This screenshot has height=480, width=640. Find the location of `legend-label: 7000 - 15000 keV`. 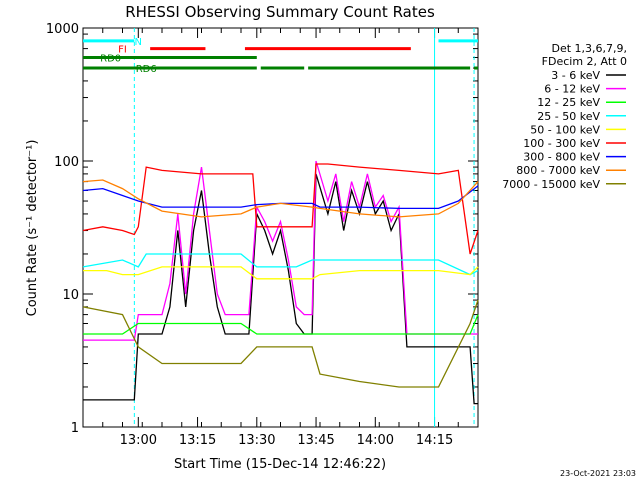

legend-label: 7000 - 15000 keV is located at coordinates (551, 184).